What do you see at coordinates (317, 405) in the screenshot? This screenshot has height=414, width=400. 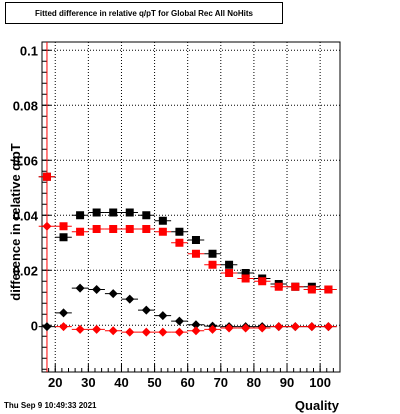 I see `x-axis-title: Quality` at bounding box center [317, 405].